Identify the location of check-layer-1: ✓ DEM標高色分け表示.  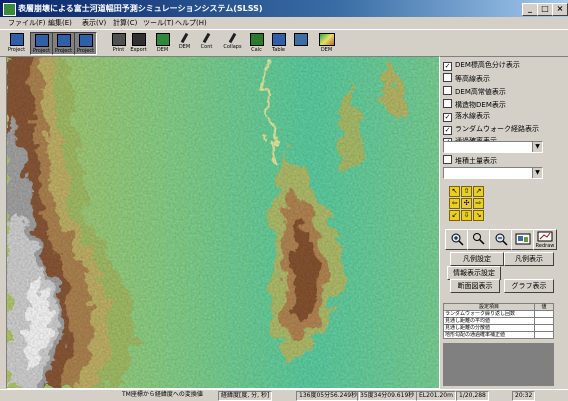
(481, 65).